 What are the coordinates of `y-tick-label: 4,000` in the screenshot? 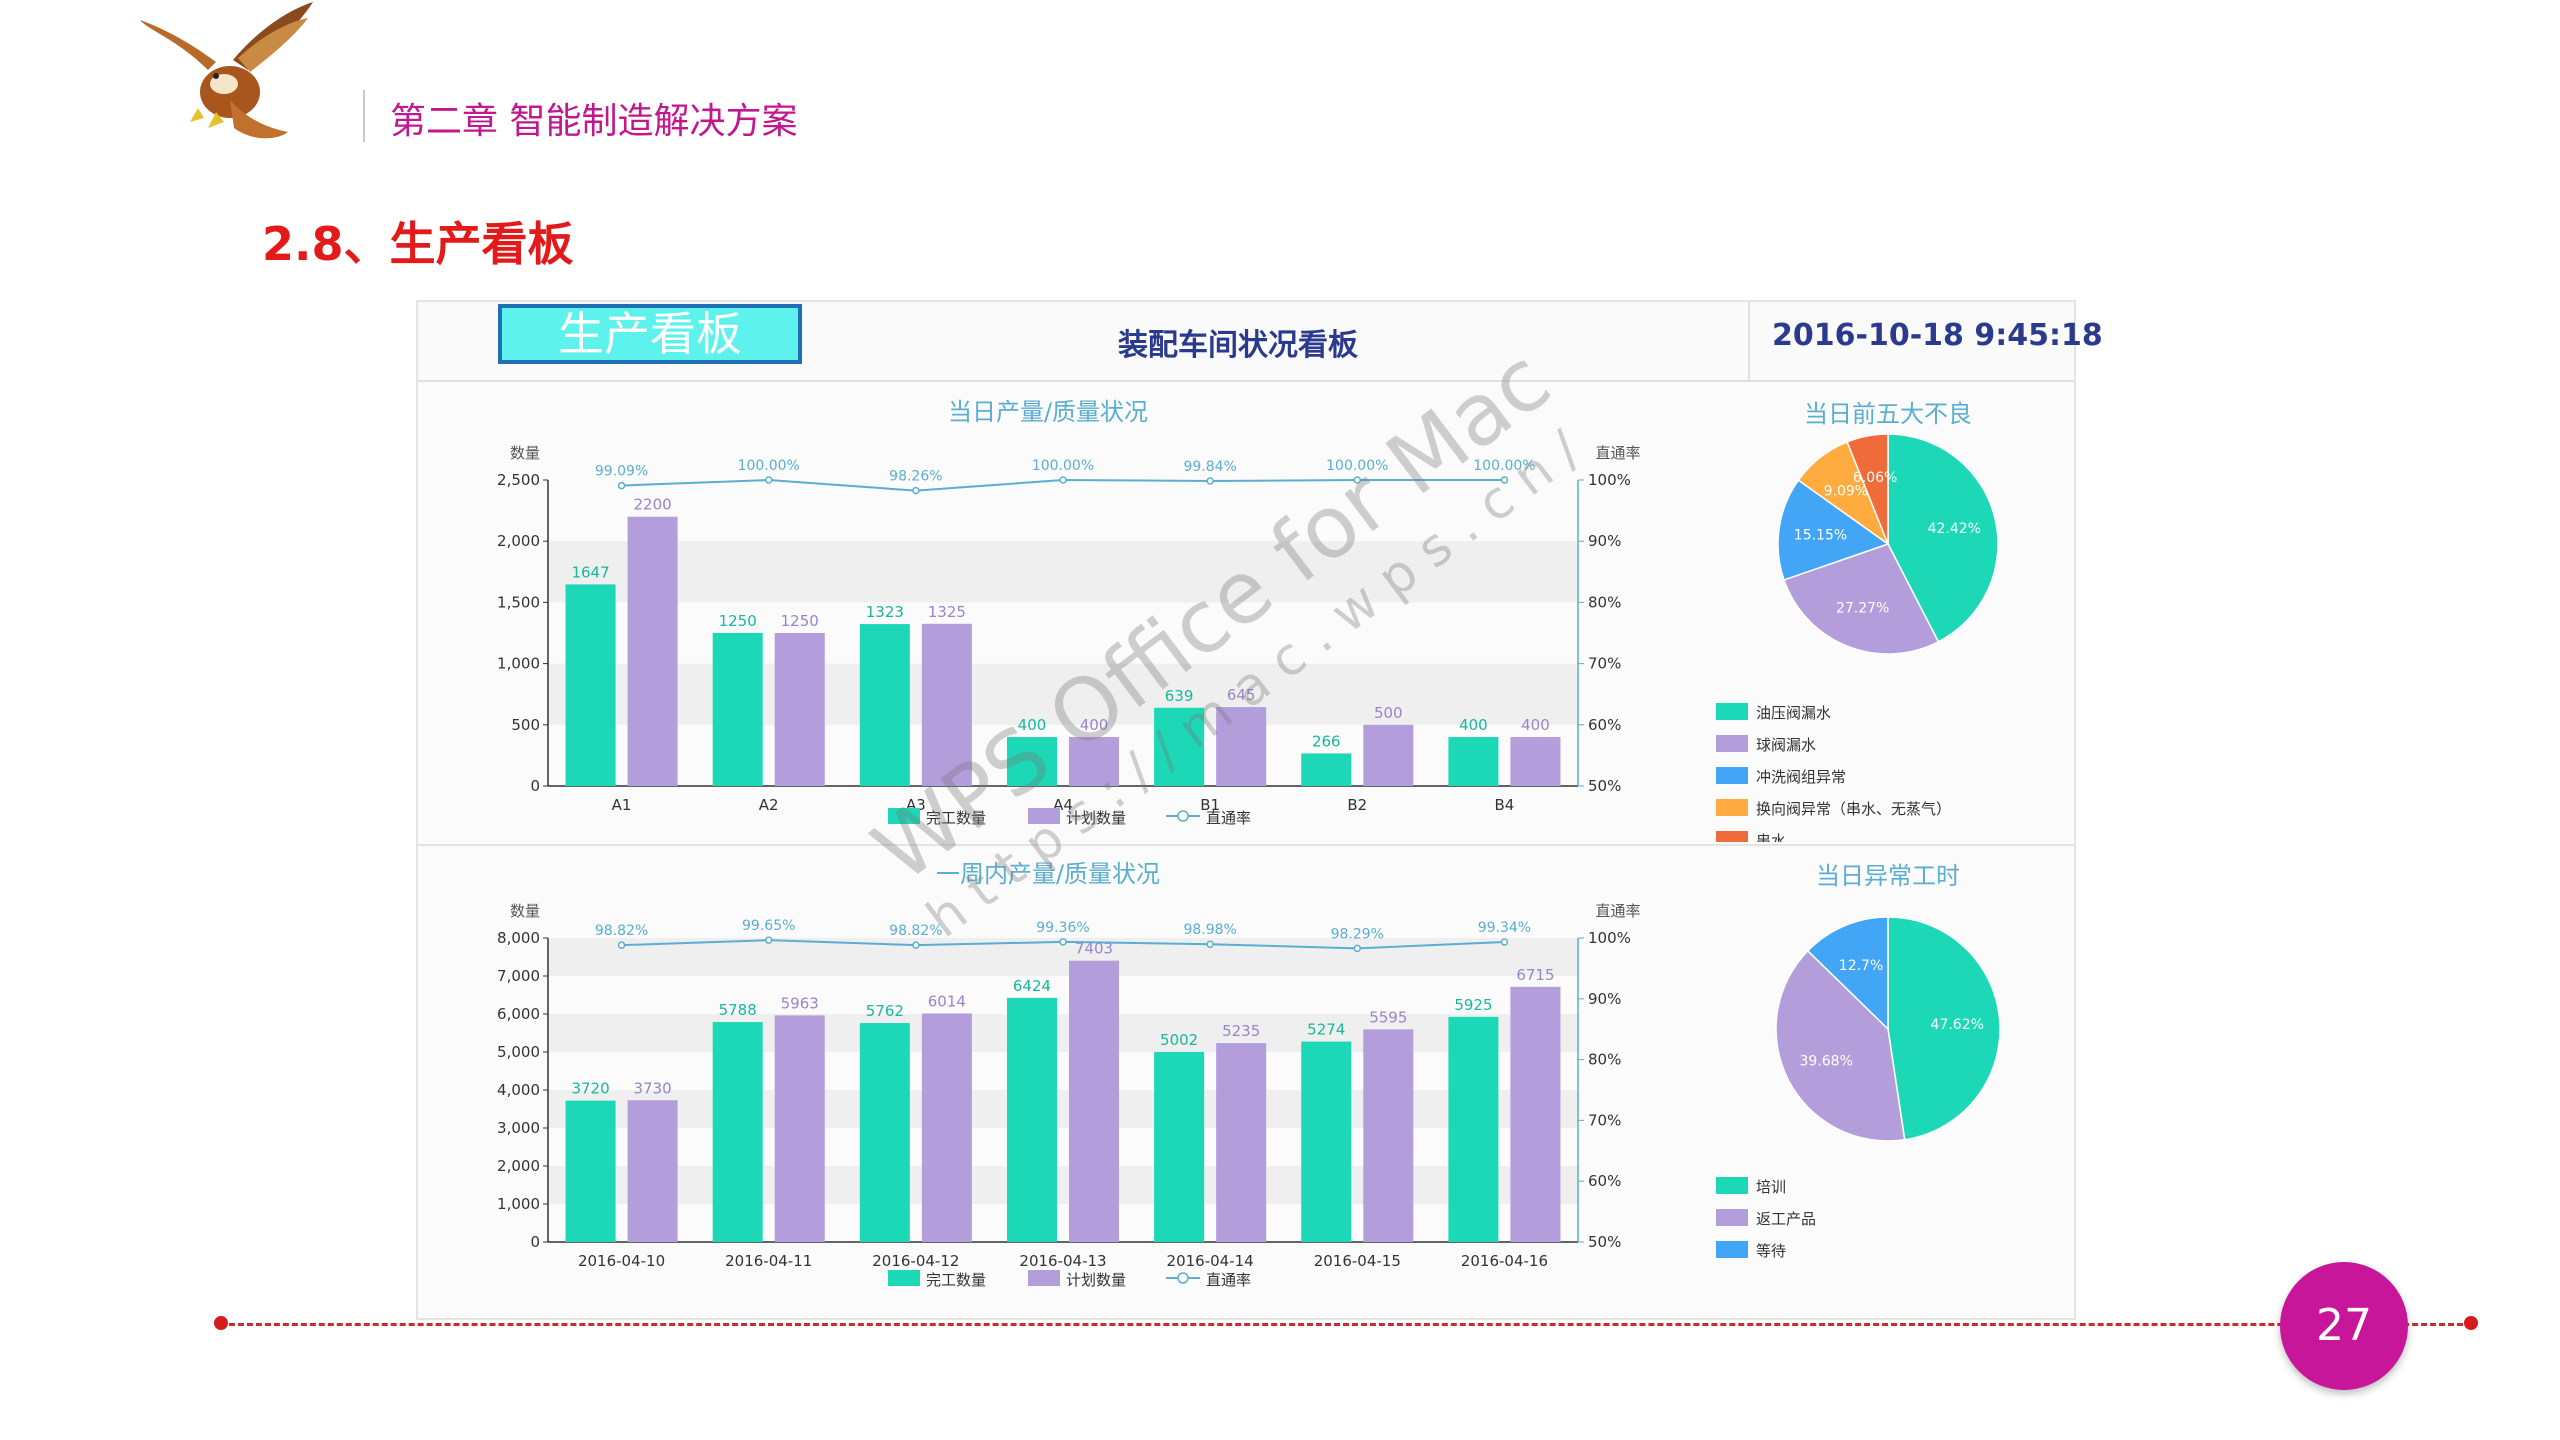 It's located at (518, 1090).